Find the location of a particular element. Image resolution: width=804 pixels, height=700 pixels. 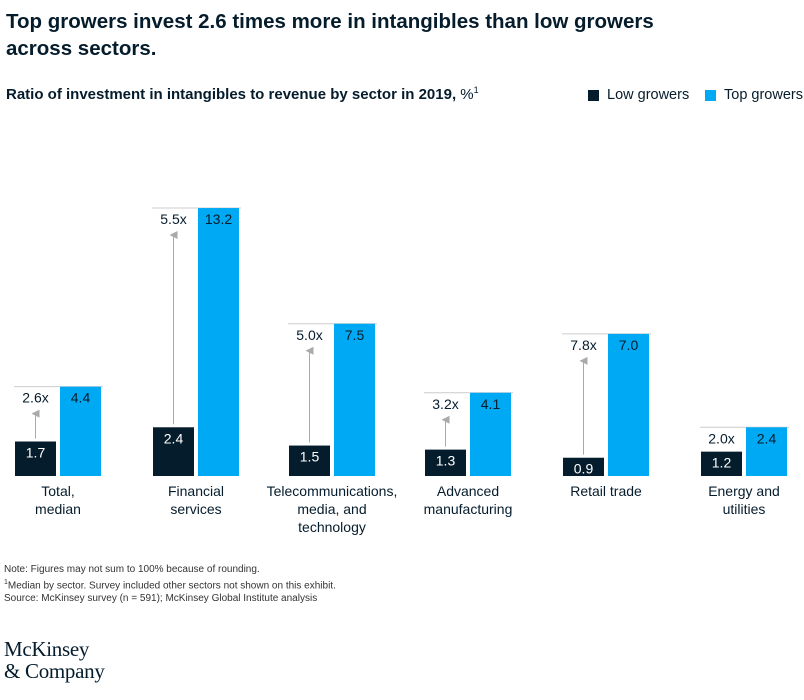

legend-top-label: Top growers is located at coordinates (763, 95).